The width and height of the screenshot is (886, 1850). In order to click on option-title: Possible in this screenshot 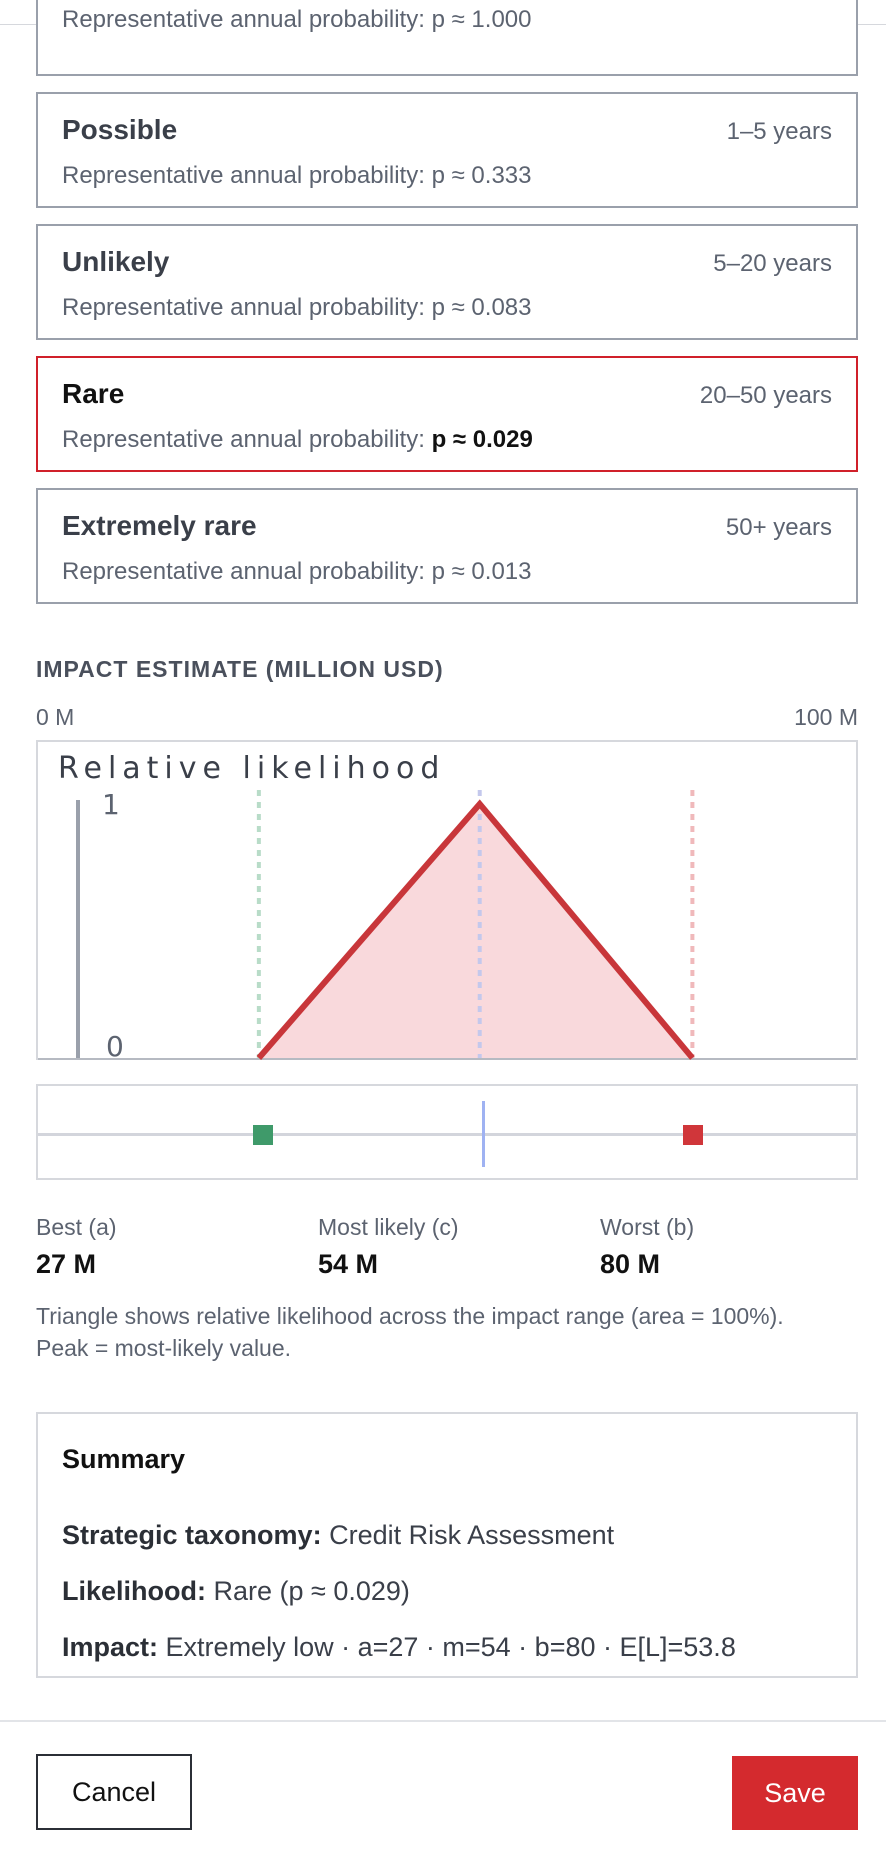, I will do `click(120, 129)`.